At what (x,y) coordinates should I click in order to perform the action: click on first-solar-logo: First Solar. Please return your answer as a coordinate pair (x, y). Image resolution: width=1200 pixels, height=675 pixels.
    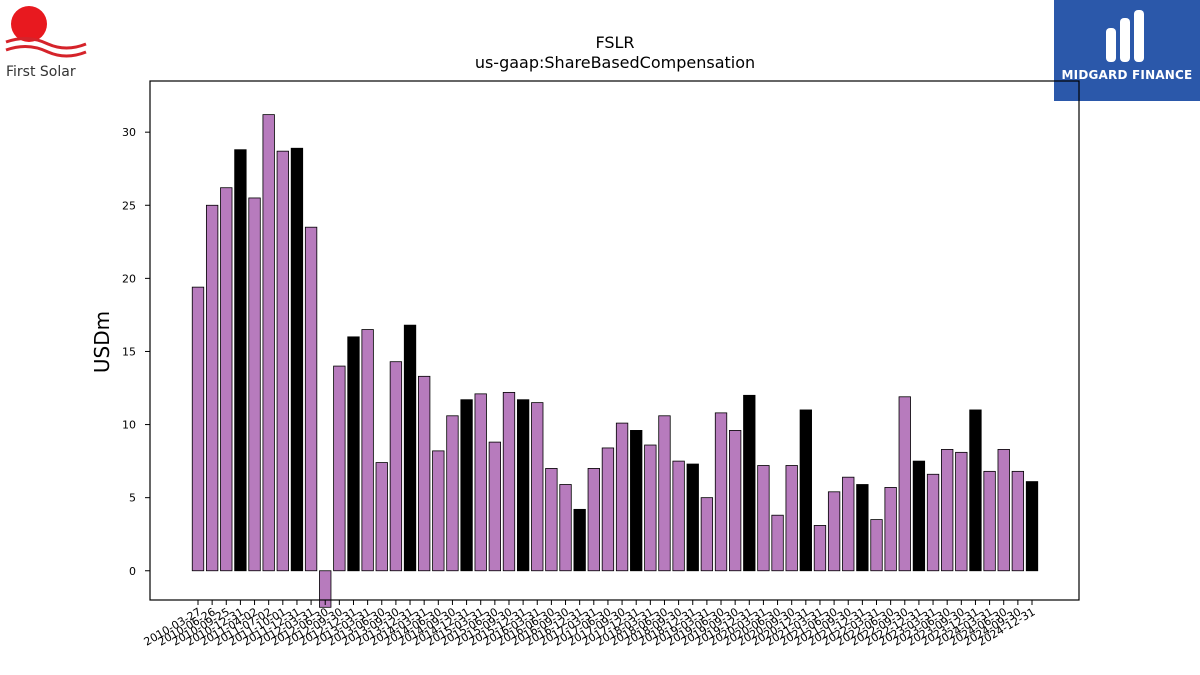
    Looking at the image, I should click on (50, 45).